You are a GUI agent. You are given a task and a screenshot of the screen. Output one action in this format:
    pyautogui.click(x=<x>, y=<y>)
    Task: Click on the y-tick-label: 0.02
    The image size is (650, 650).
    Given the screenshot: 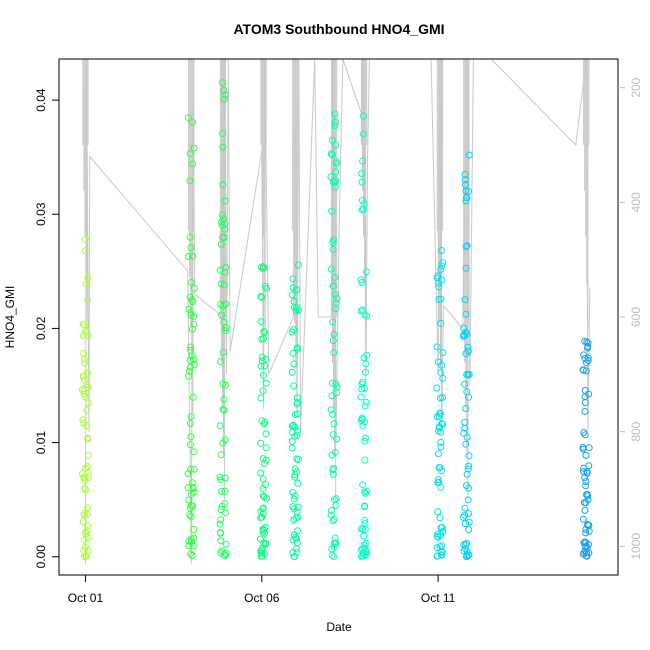 What is the action you would take?
    pyautogui.click(x=41, y=328)
    